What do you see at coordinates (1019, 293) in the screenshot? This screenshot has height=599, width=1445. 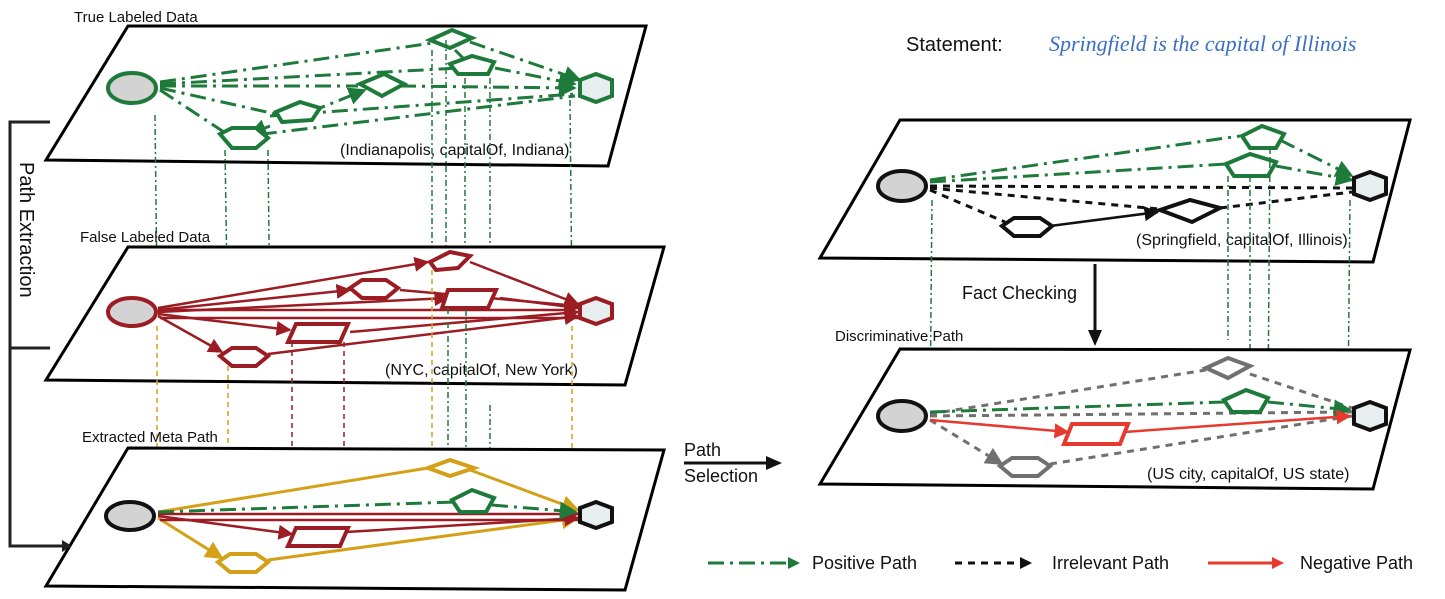 I see `fact-checking-label: Fact Checking` at bounding box center [1019, 293].